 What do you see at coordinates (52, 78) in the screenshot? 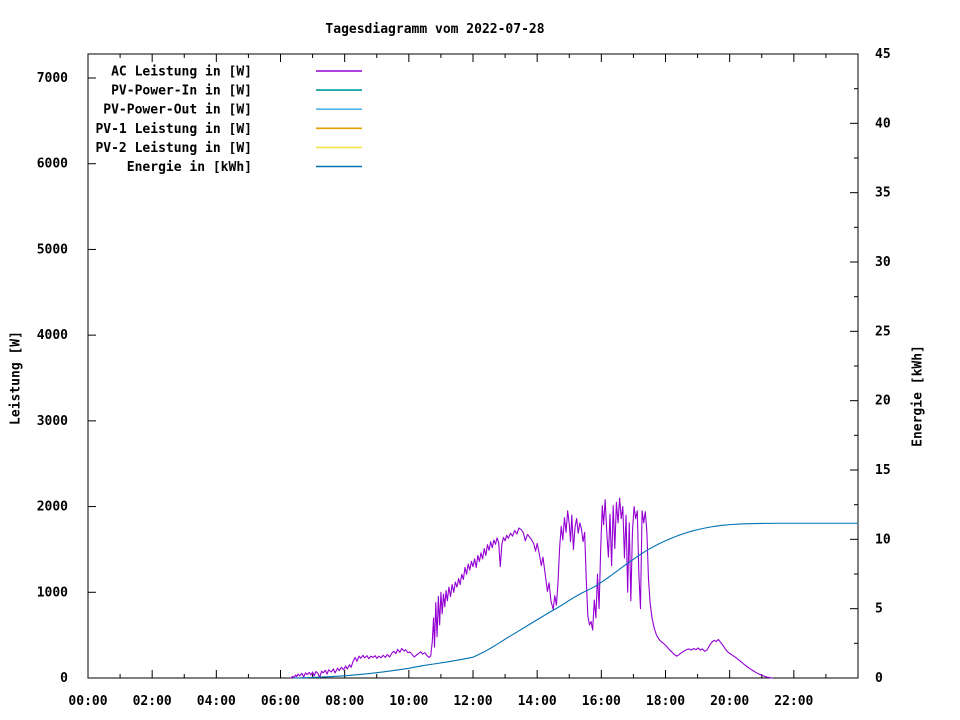
I see `y-left-tick-label: 7000` at bounding box center [52, 78].